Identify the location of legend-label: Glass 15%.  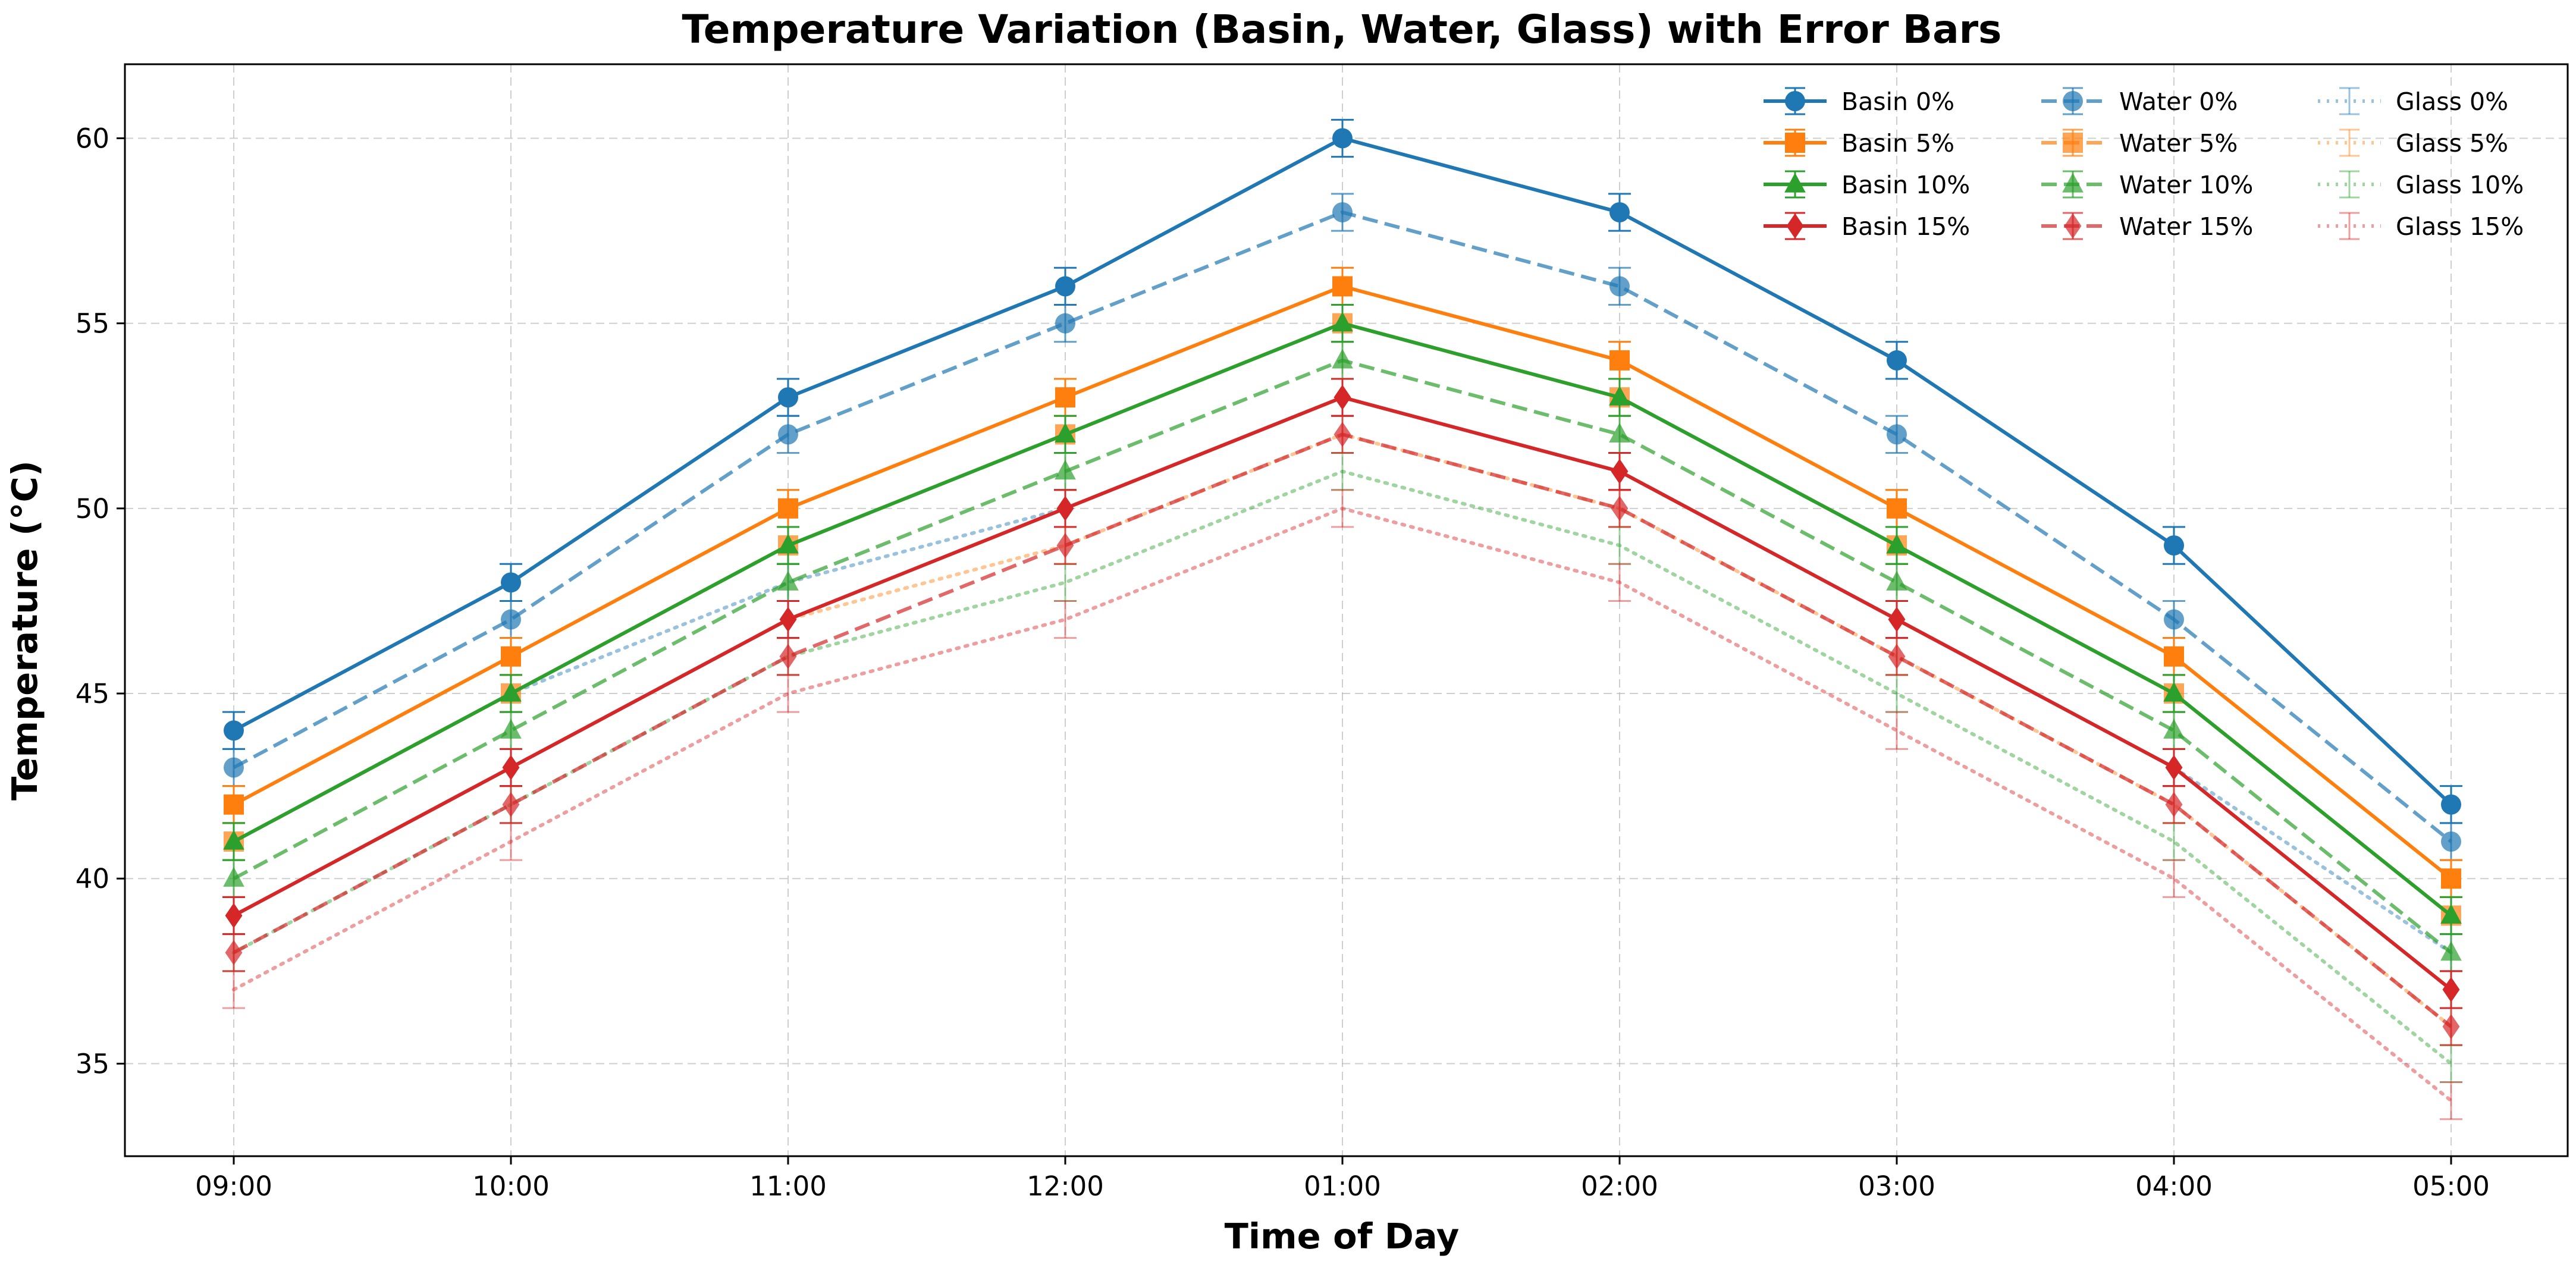
(2460, 226).